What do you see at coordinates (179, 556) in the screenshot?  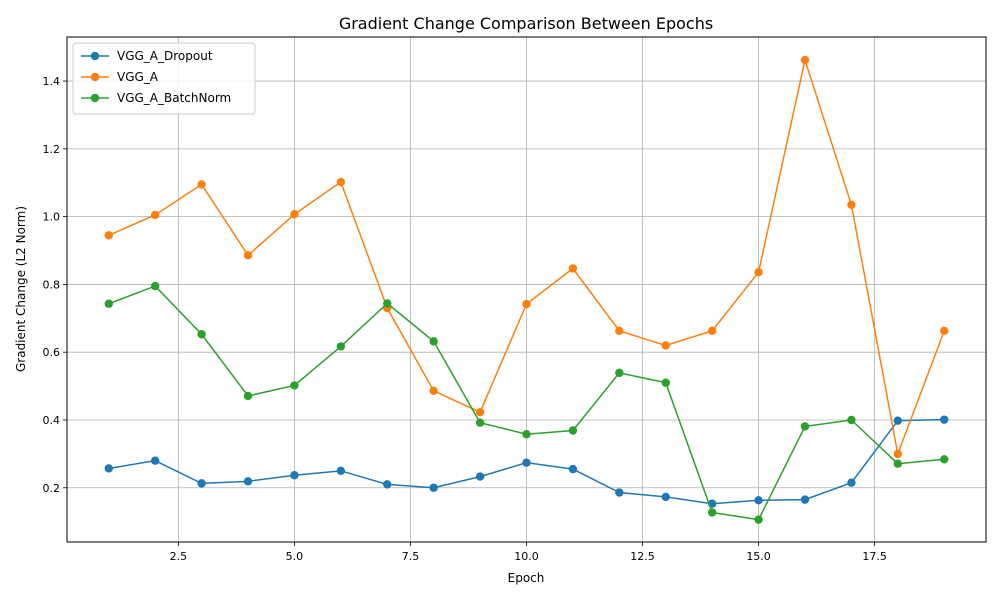 I see `x-tick-label: 2.5` at bounding box center [179, 556].